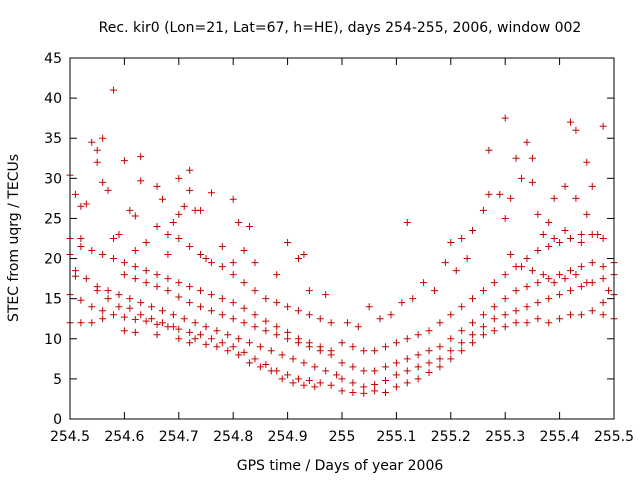 This screenshot has height=480, width=640. What do you see at coordinates (53, 99) in the screenshot?
I see `y-tick-label: 40` at bounding box center [53, 99].